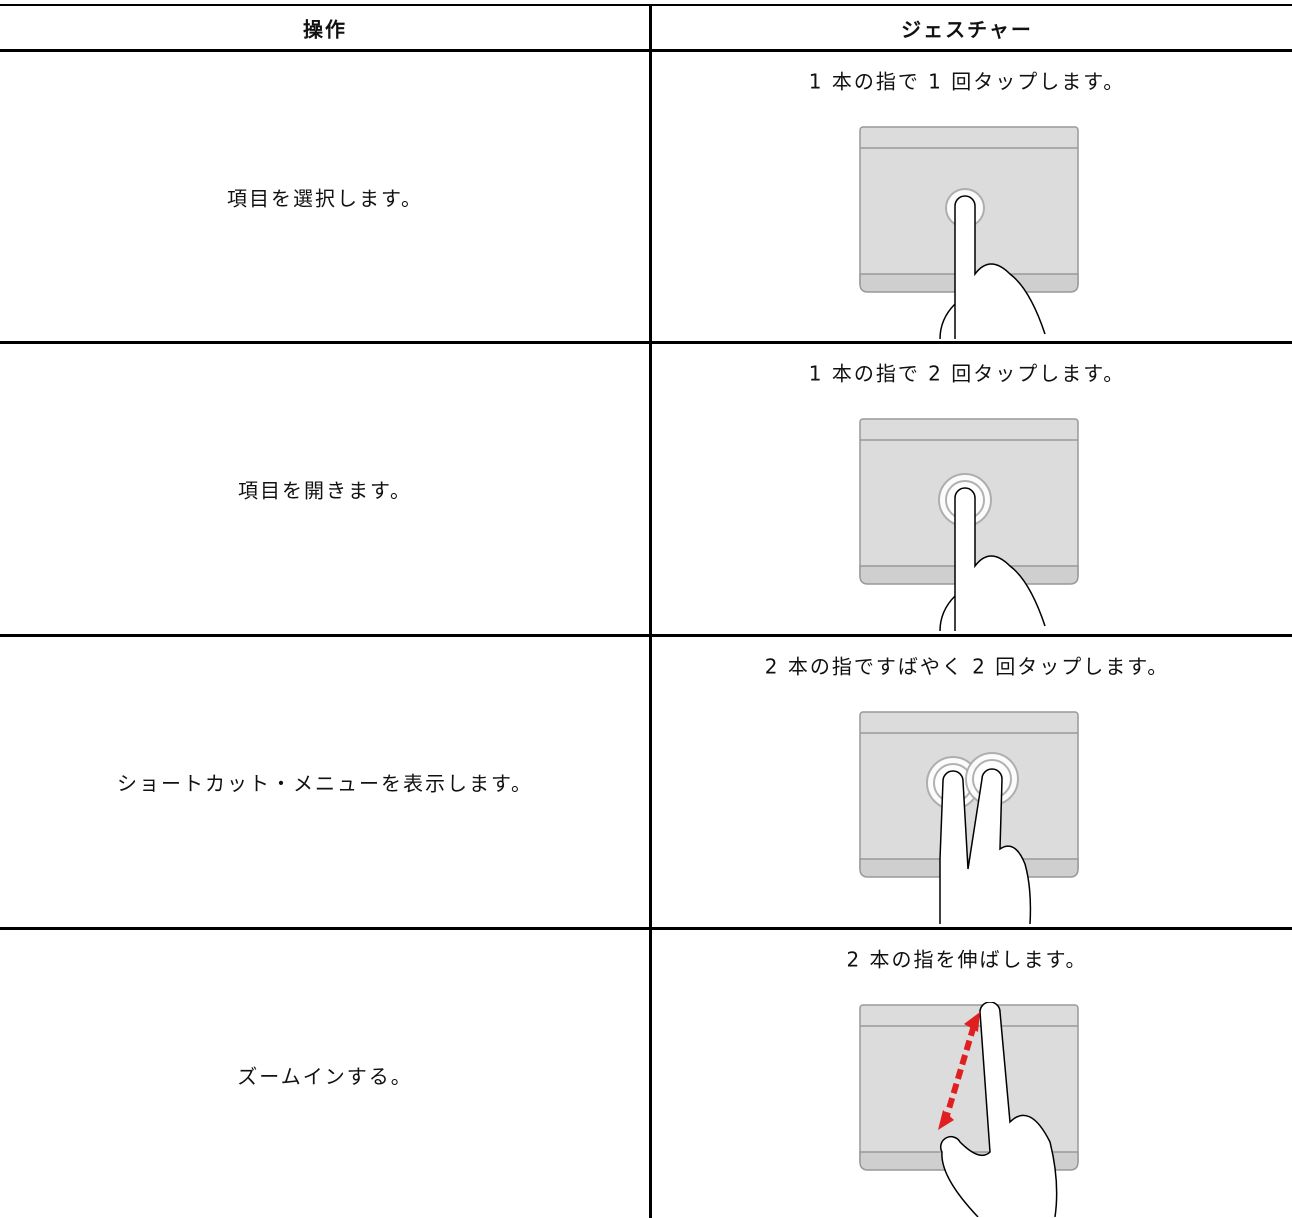 This screenshot has width=1292, height=1218. I want to click on action-text: 項目を選択します。, so click(325, 198).